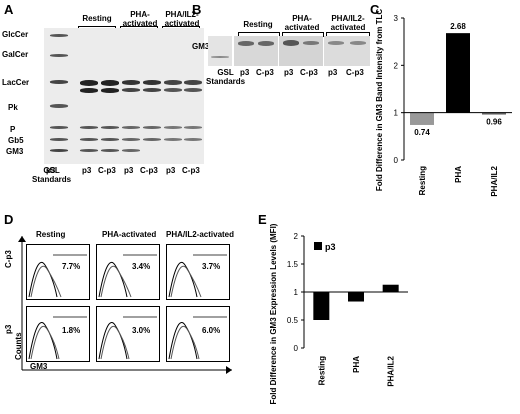 The height and width of the screenshot is (414, 520). I want to click on c-y-tick-label: 2, so click(396, 65).